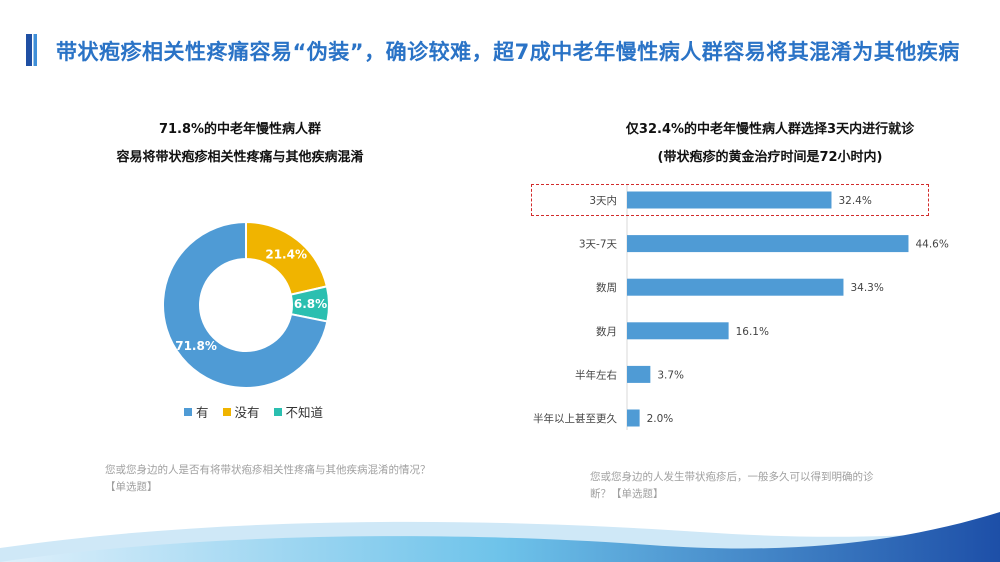 The height and width of the screenshot is (562, 1000). What do you see at coordinates (755, 486) in the screenshot?
I see `bar-footnote: 您或您身边的人发生带状疱疹后，一般多久可以得到明确的诊 断？【单选题】` at bounding box center [755, 486].